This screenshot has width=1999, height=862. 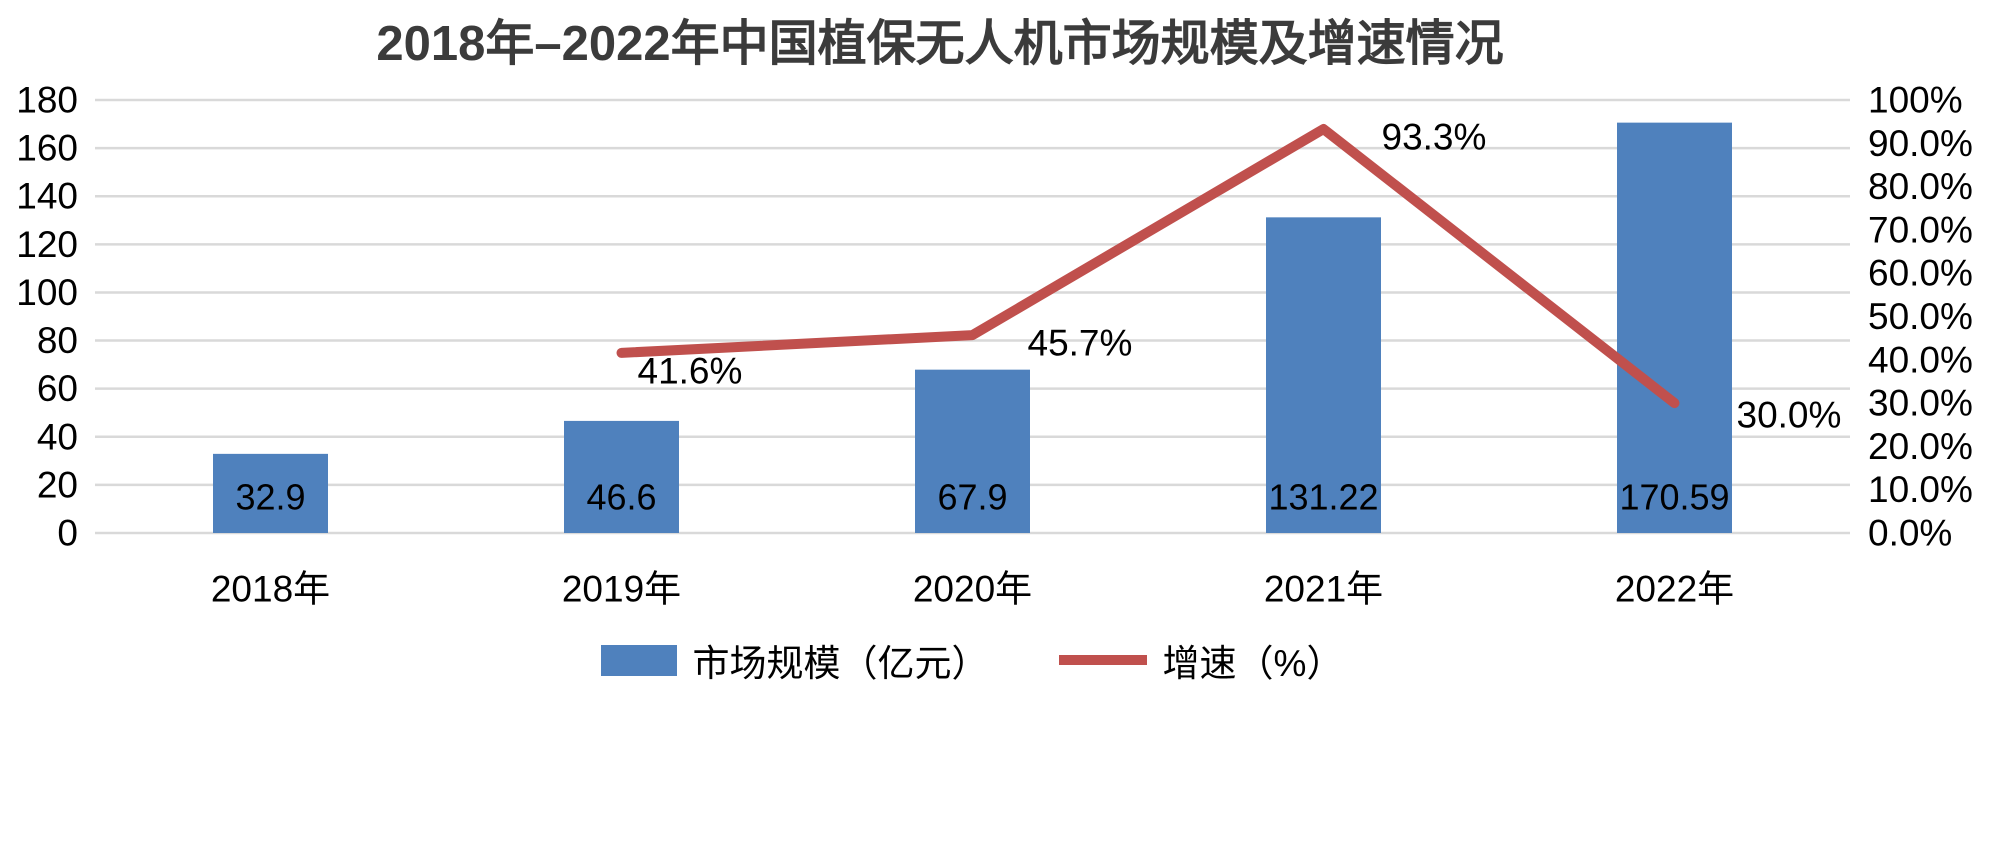 What do you see at coordinates (67, 533) in the screenshot?
I see `y-axis-left-tick-label: 0` at bounding box center [67, 533].